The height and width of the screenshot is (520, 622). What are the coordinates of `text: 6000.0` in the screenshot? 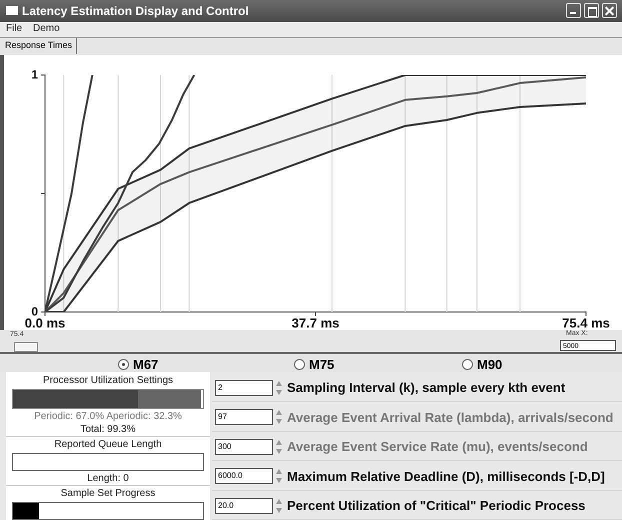 It's located at (244, 476).